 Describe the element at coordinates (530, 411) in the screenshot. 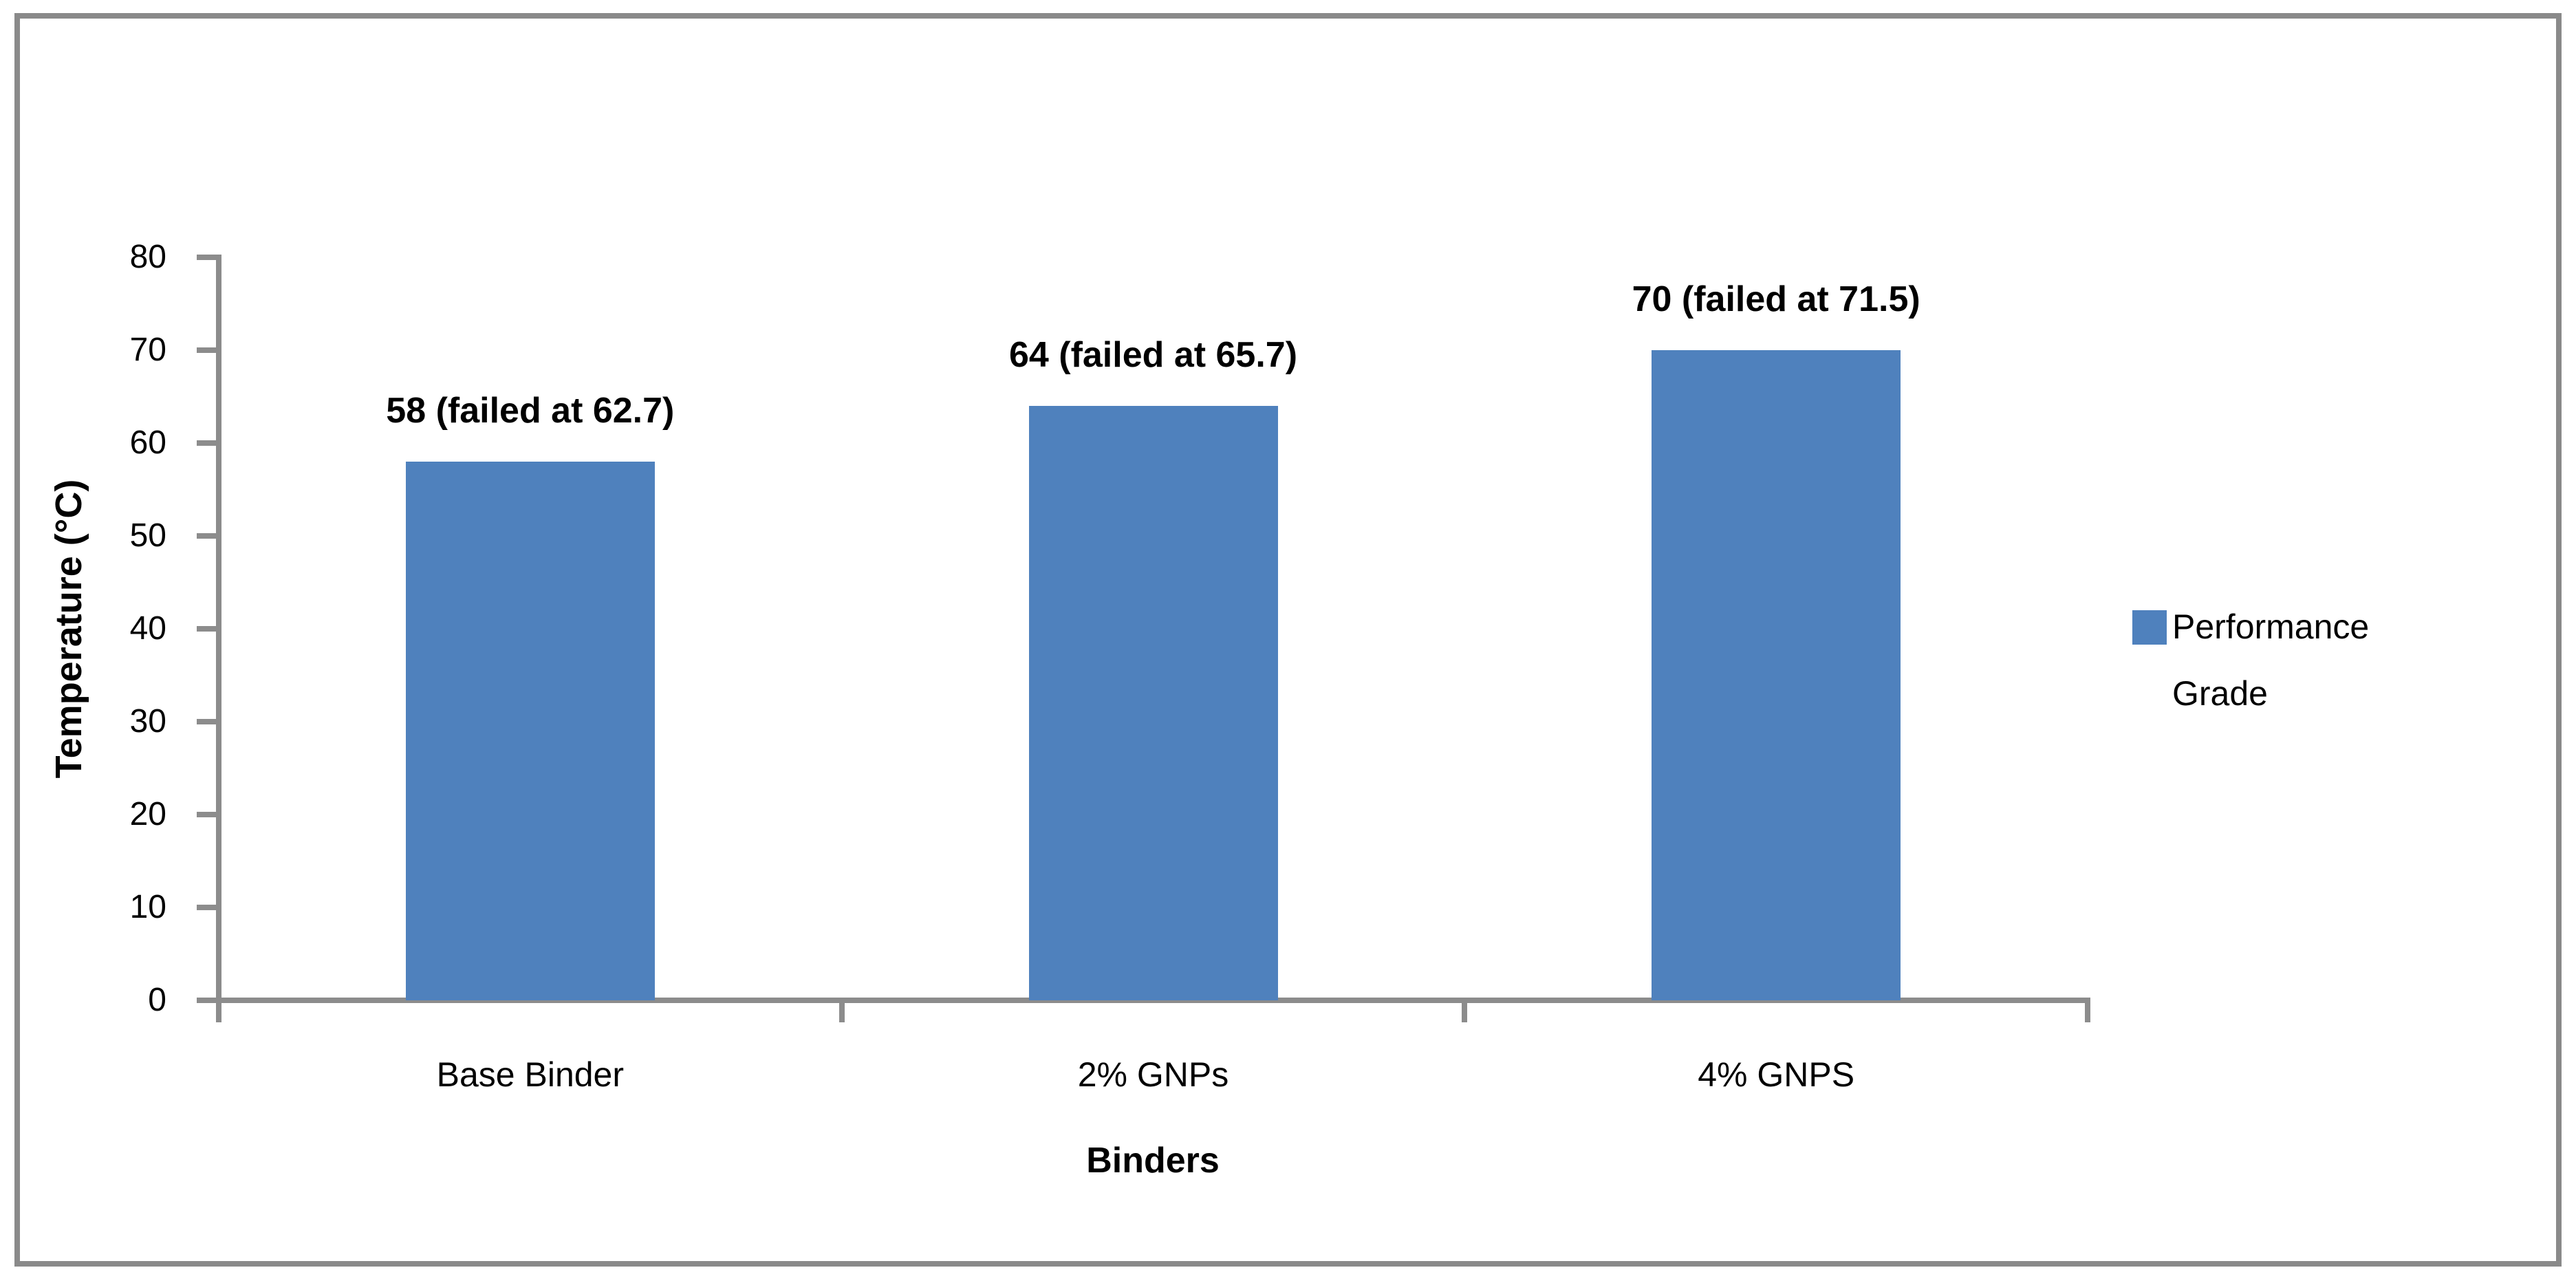

I see `bar-data-label: 58 (failed at 62.7)` at that location.